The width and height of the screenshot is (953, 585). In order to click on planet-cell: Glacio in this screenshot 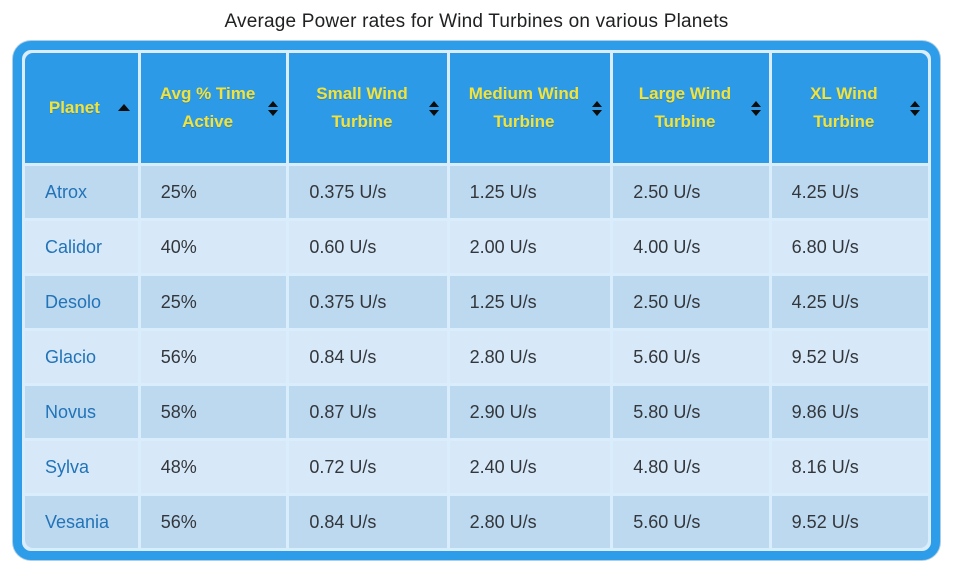, I will do `click(81, 357)`.